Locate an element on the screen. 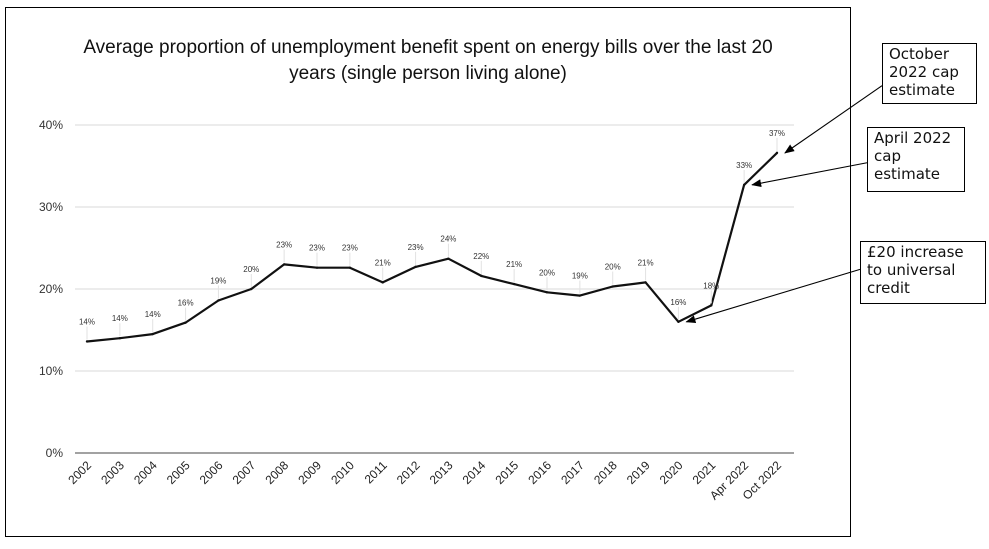  x-tick-label: 2017 is located at coordinates (572, 472).